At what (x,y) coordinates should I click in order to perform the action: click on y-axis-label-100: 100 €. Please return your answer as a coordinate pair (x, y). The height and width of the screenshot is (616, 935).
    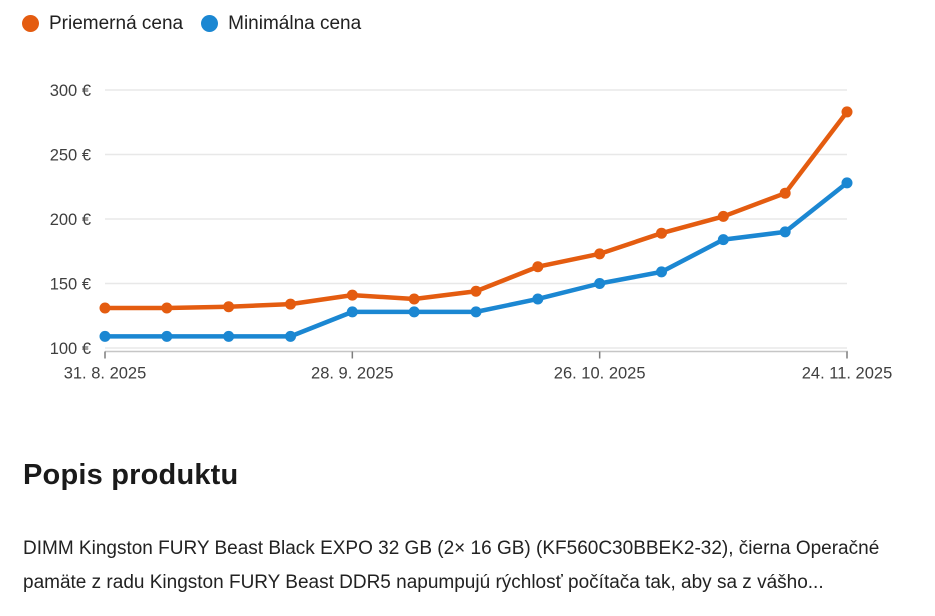
    Looking at the image, I should click on (70, 349).